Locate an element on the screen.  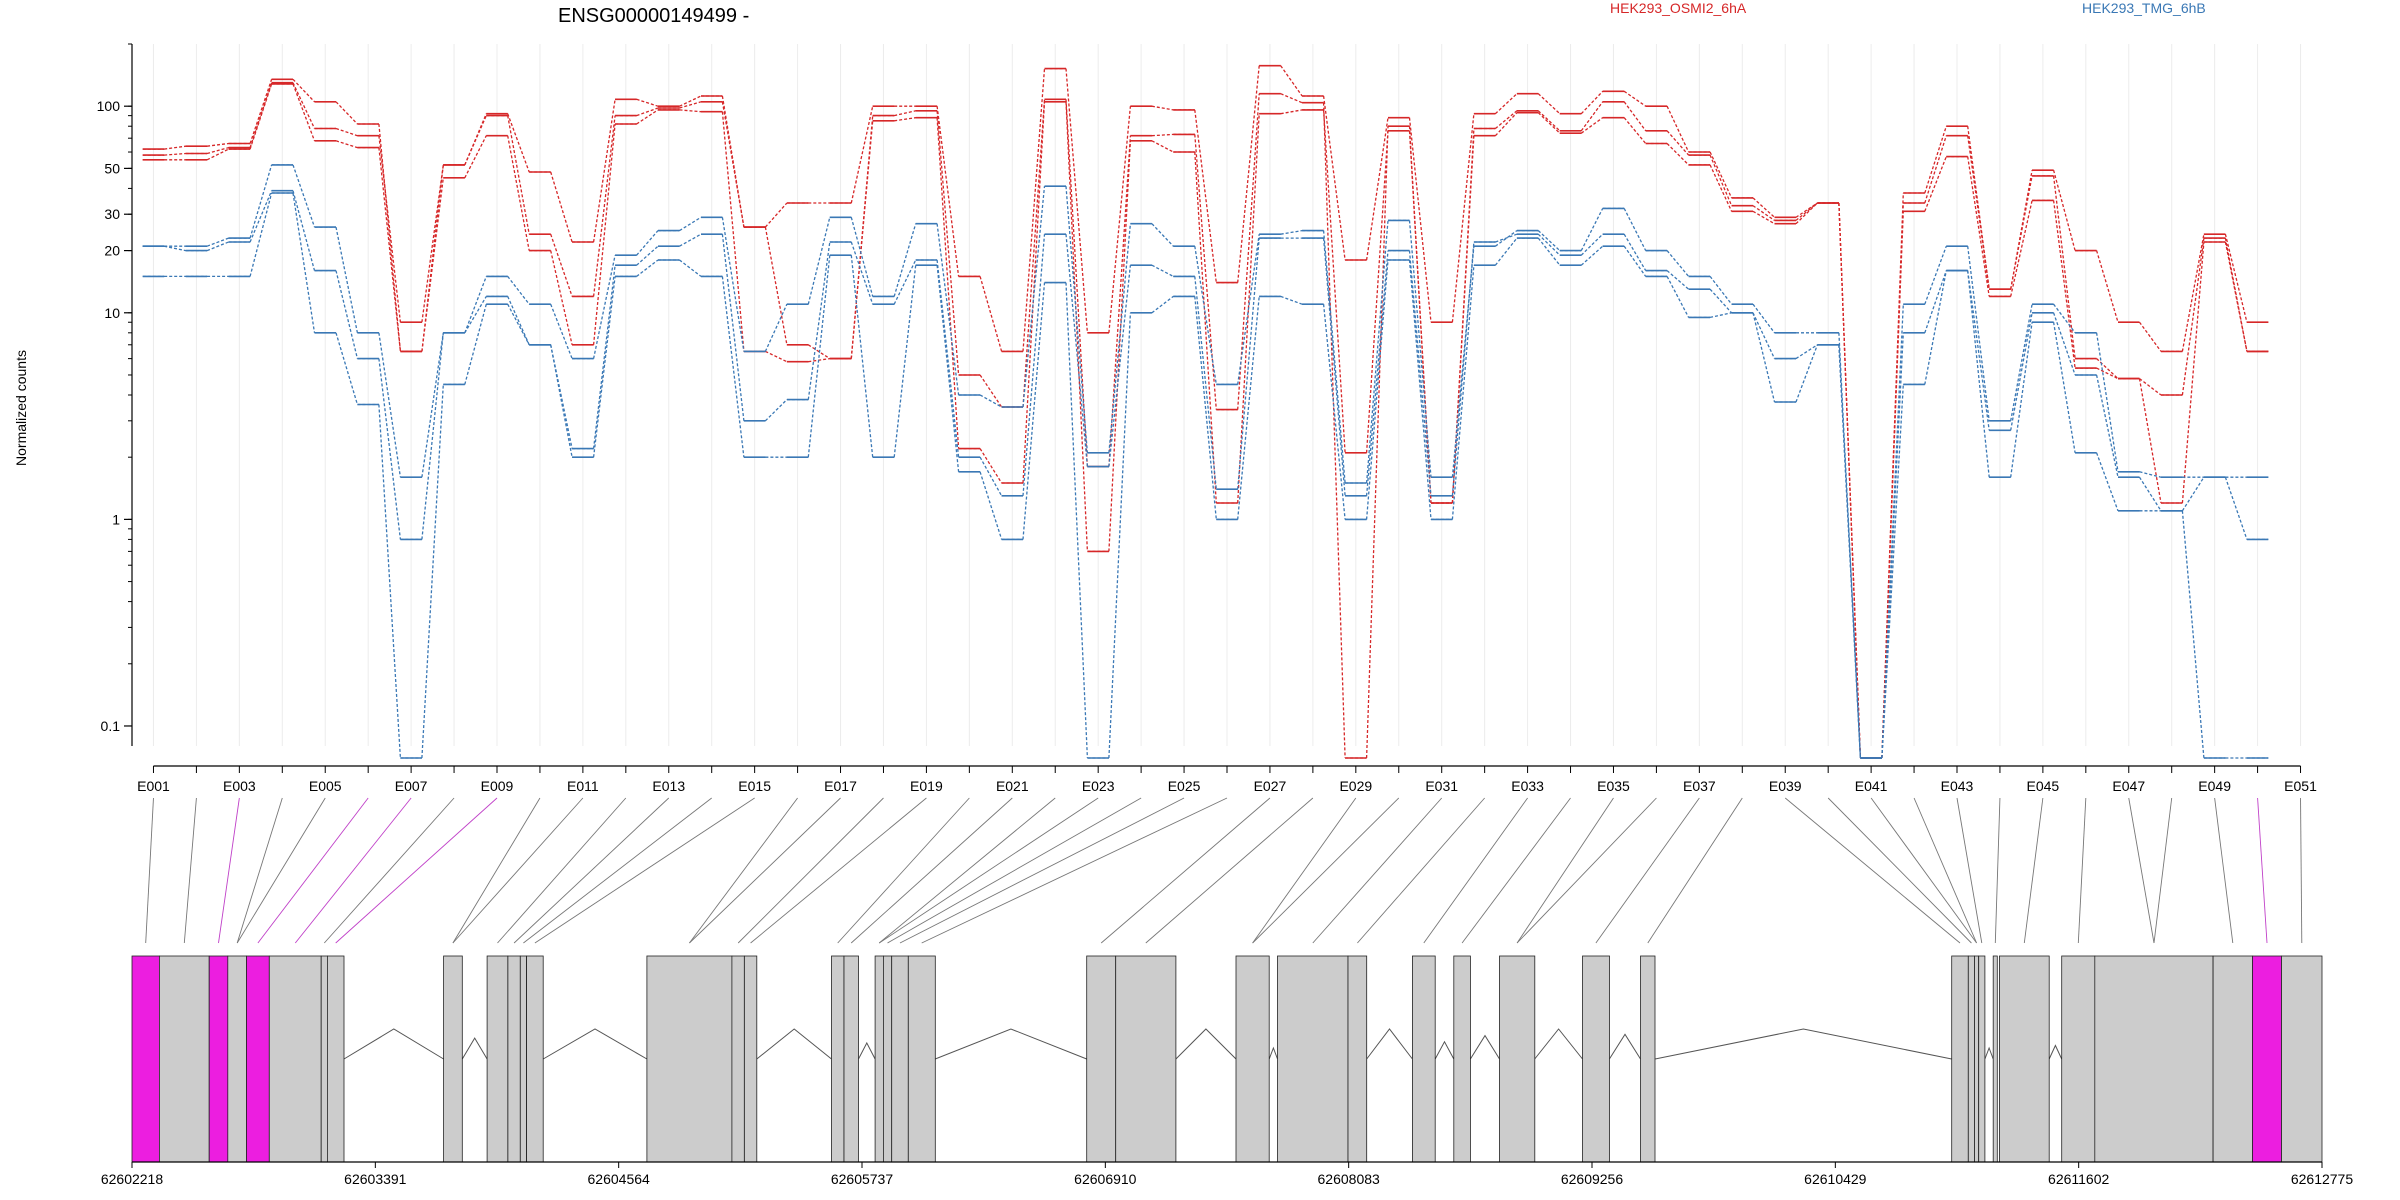
y-tick-label: 20 is located at coordinates (112, 251).